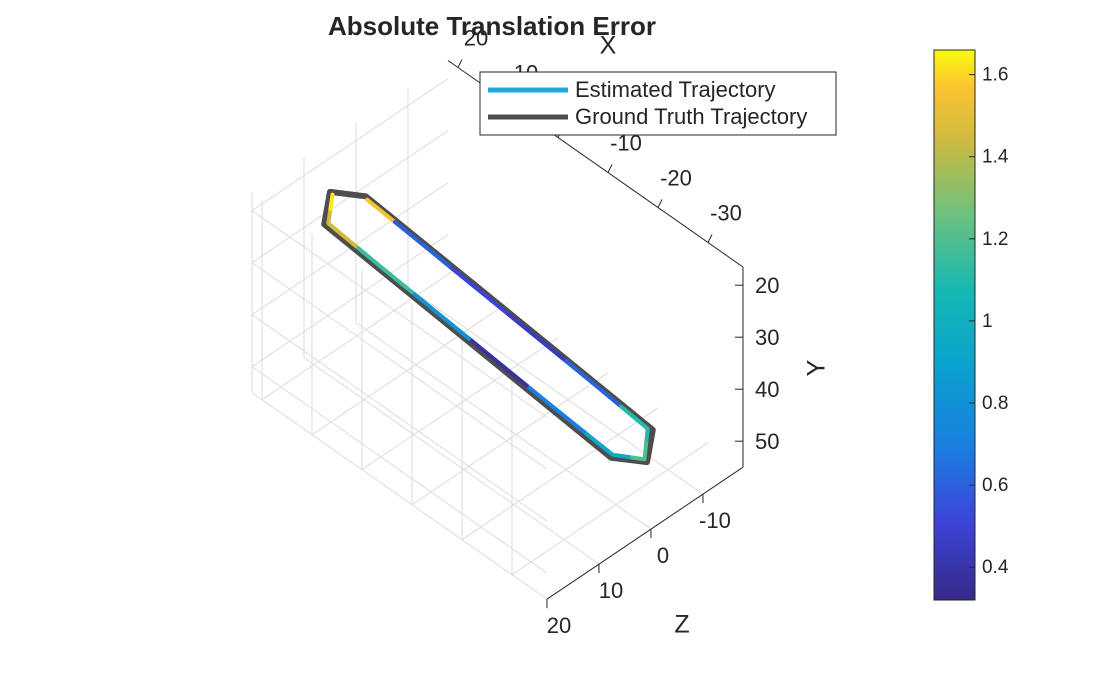 This screenshot has height=674, width=1120. I want to click on z-tick-label: 20, so click(559, 625).